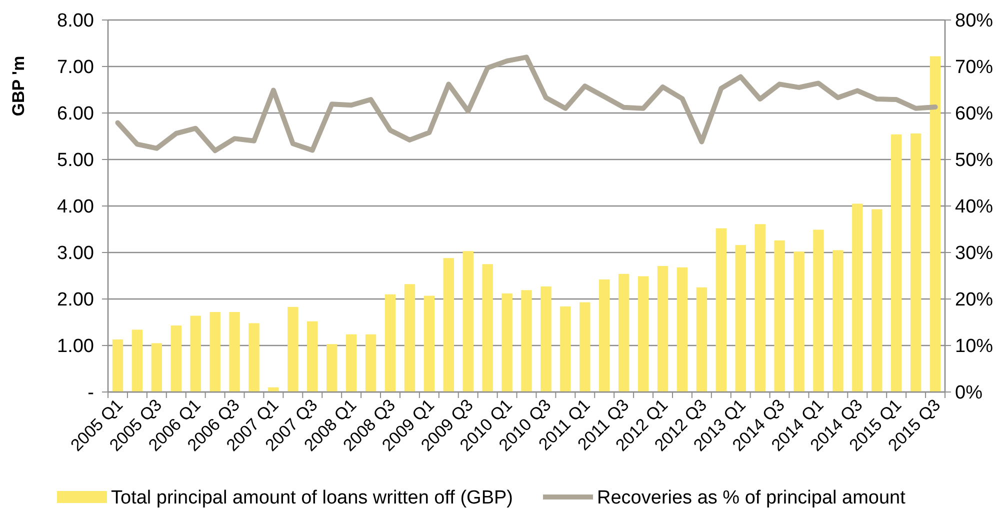 Image resolution: width=1000 pixels, height=510 pixels. I want to click on y2-tick-label: 70%, so click(974, 67).